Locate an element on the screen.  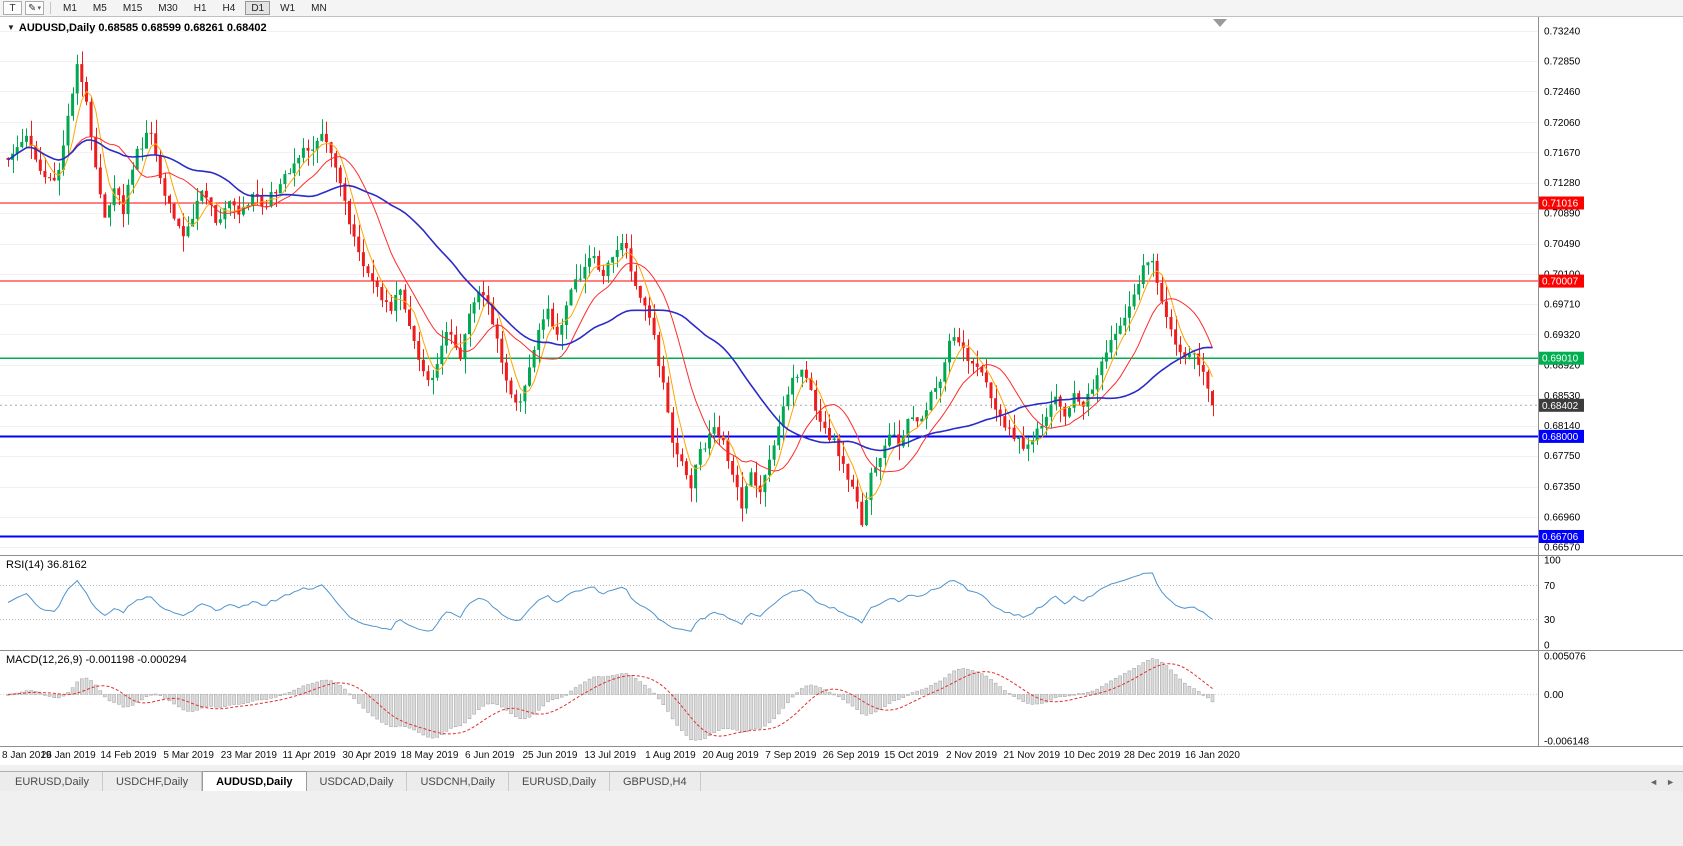
macd-histogram is located at coordinates (610, 699).